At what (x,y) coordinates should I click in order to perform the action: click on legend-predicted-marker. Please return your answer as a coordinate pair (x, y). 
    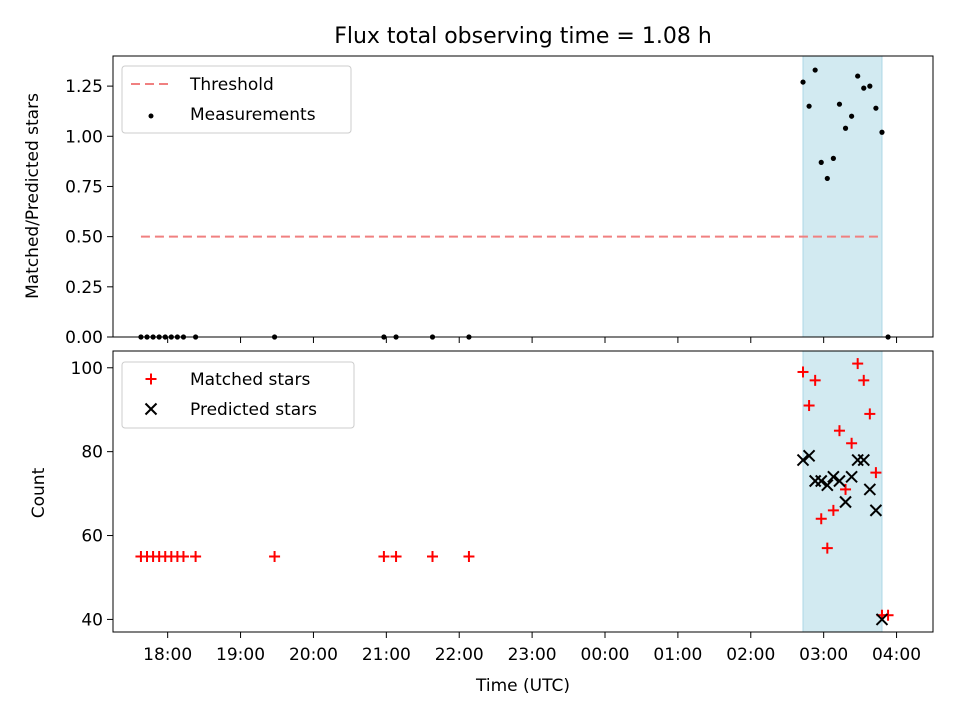
    Looking at the image, I should click on (151, 409).